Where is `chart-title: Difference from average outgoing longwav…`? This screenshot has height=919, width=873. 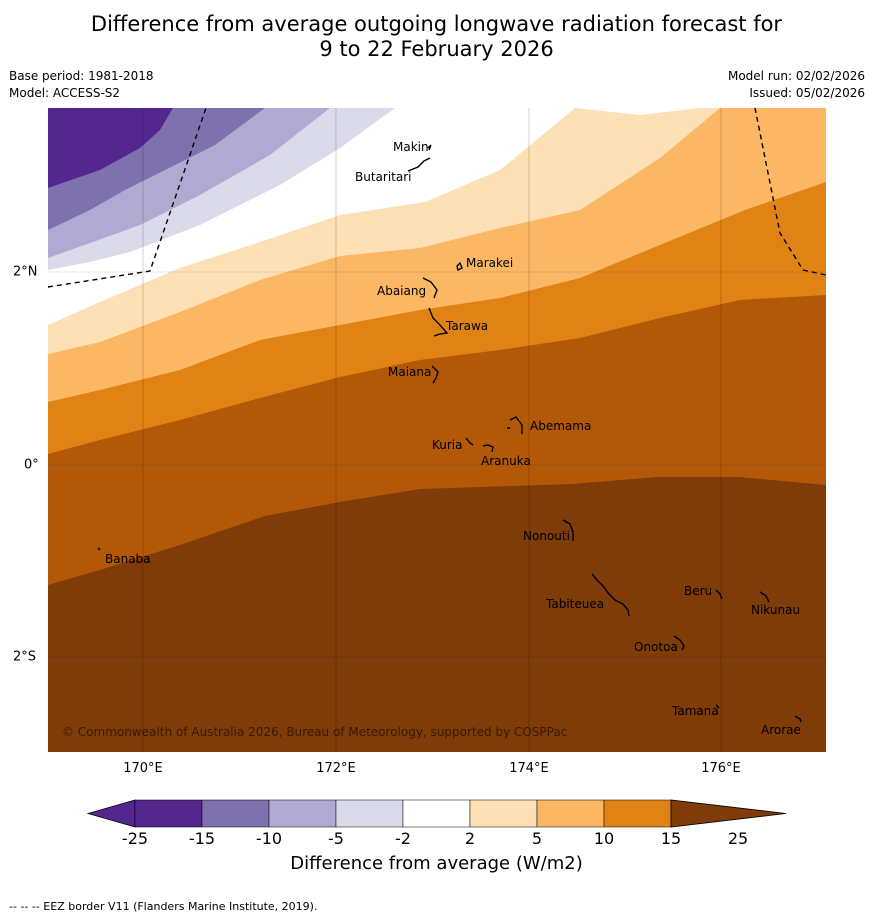
chart-title: Difference from average outgoing longwav… is located at coordinates (436, 37).